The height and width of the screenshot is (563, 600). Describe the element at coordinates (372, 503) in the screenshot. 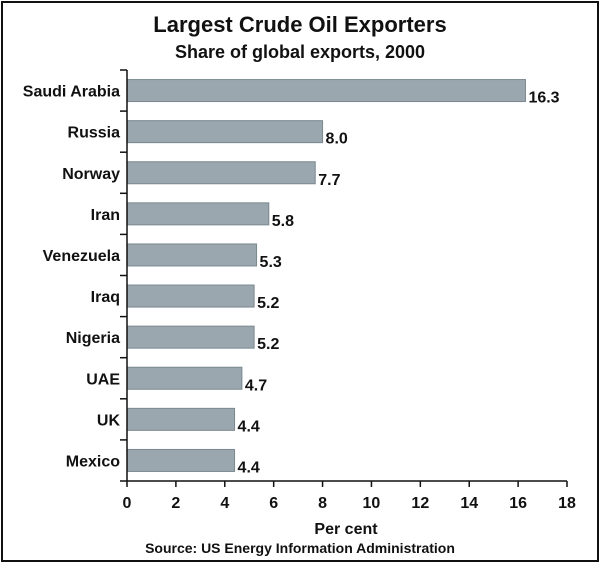

I see `x-tick-label: 10` at that location.